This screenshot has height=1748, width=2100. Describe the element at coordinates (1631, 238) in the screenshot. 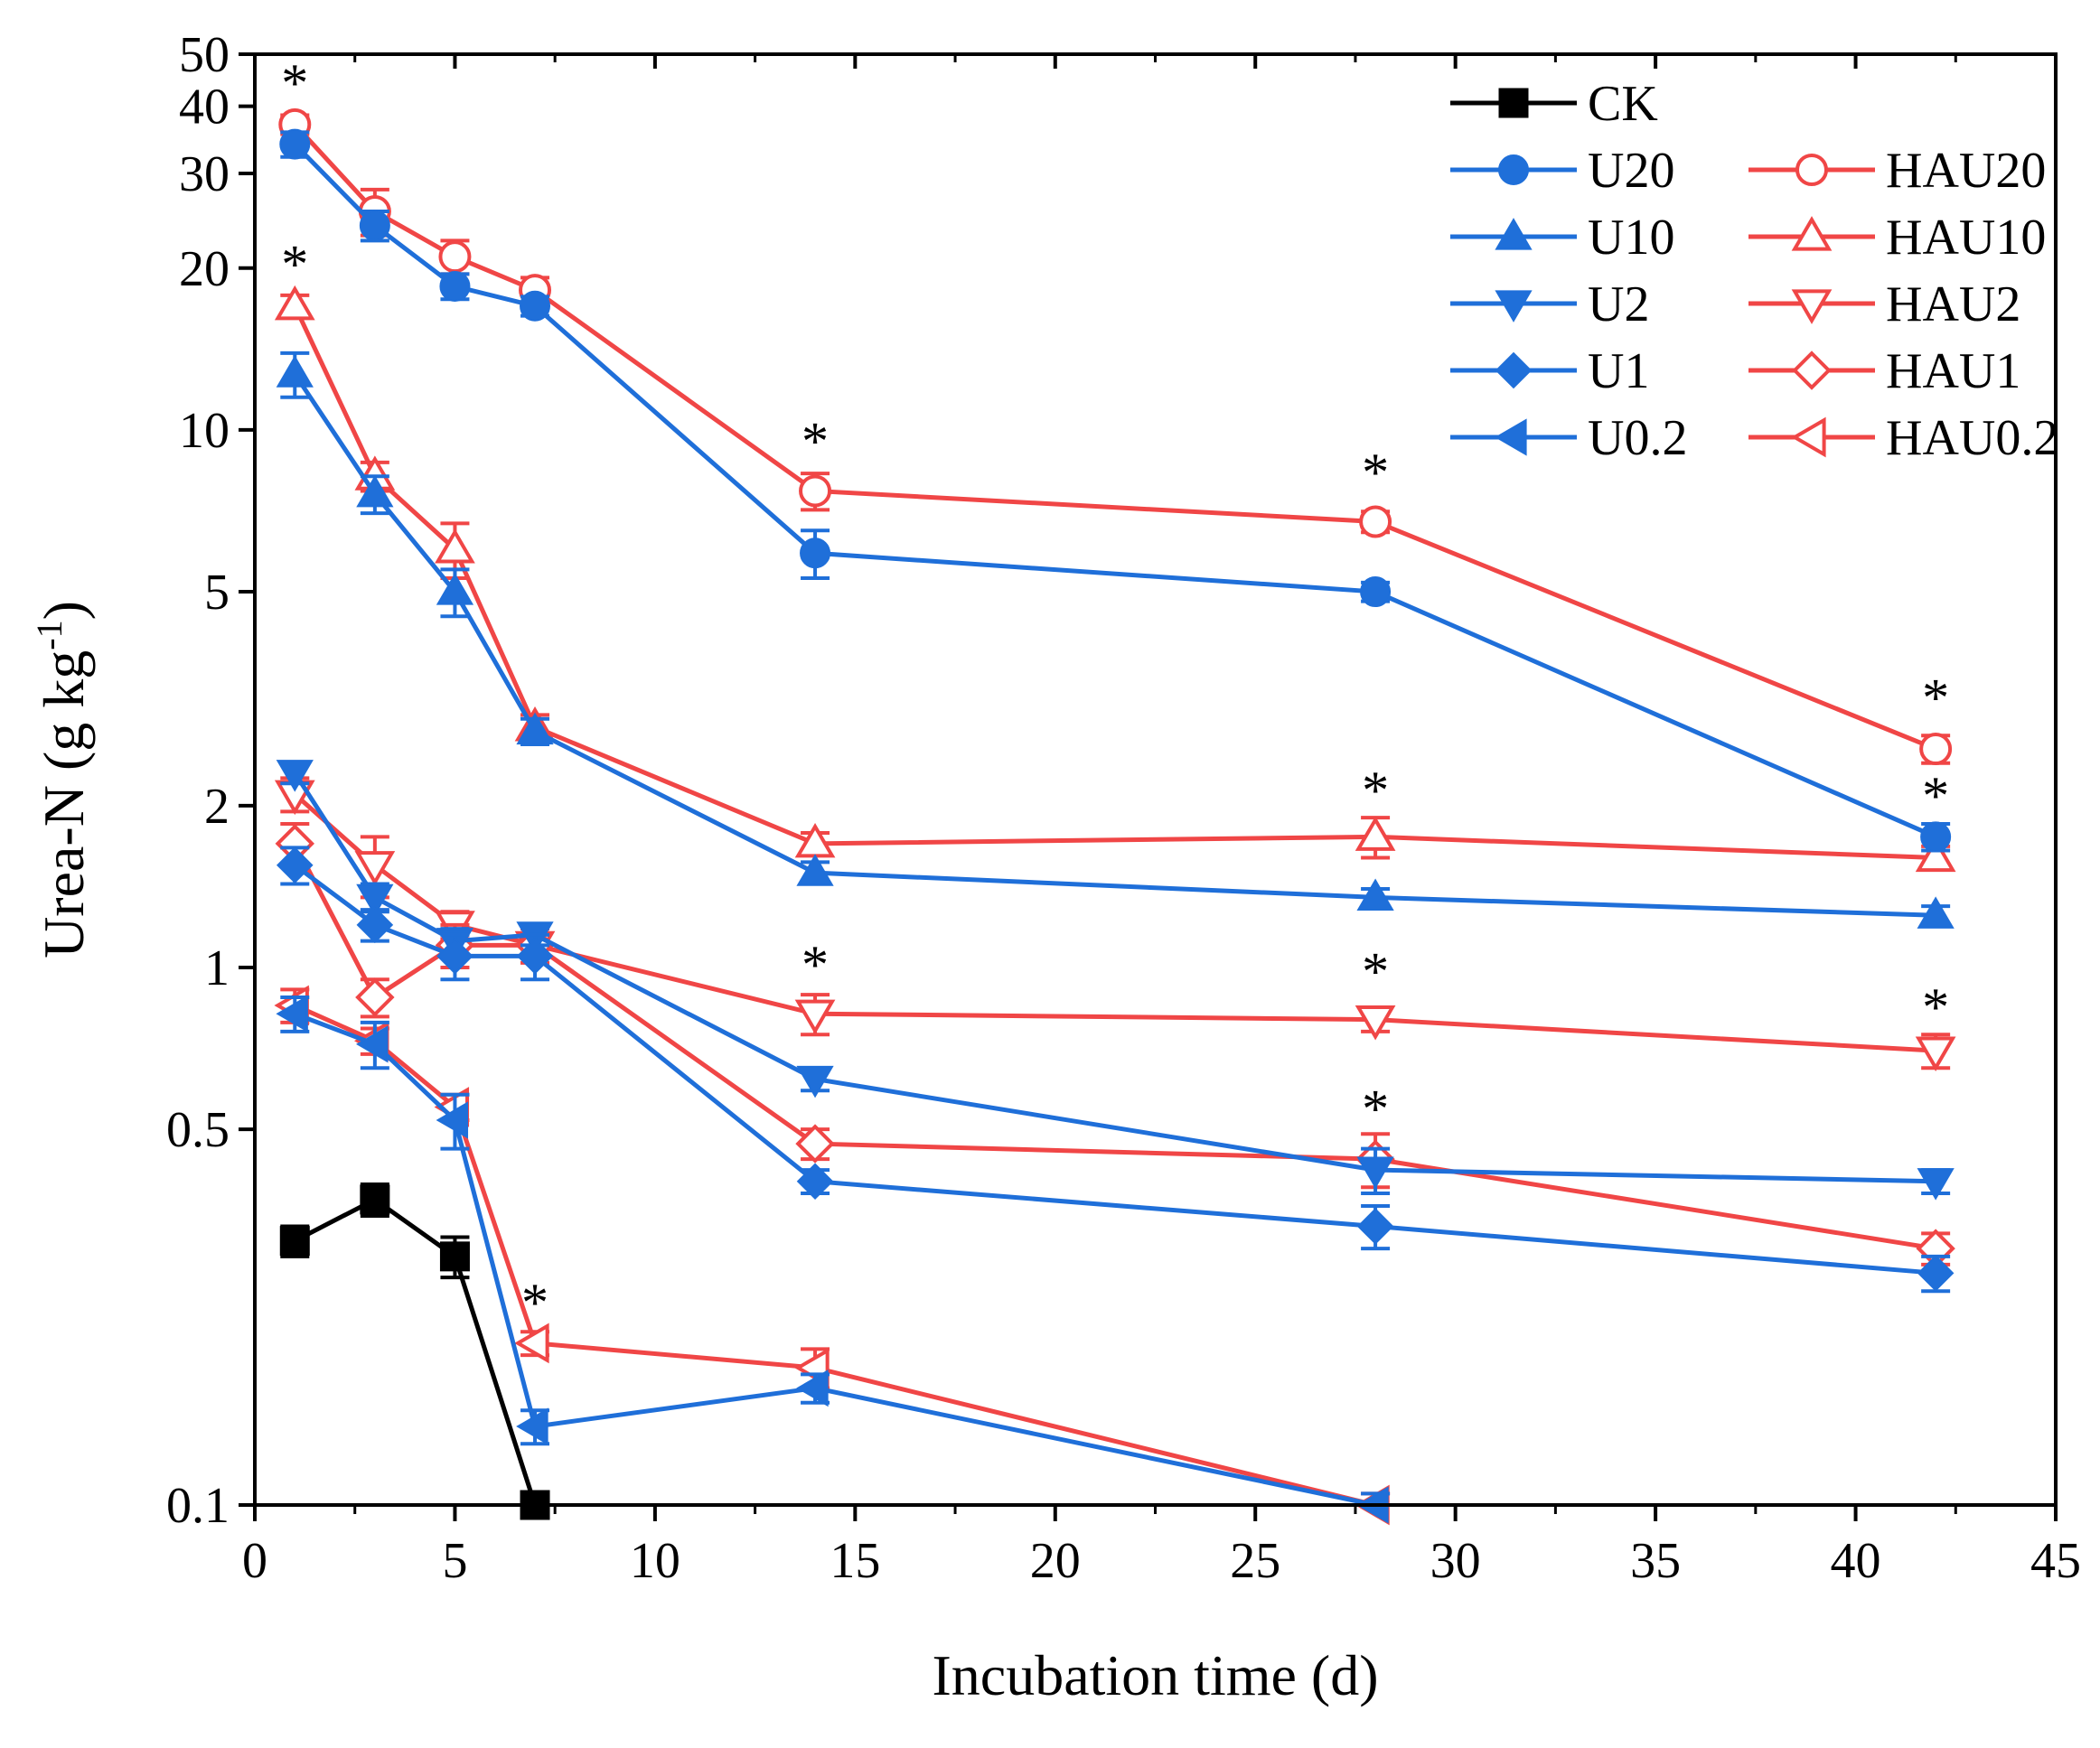

I see `legend-label: U10` at that location.